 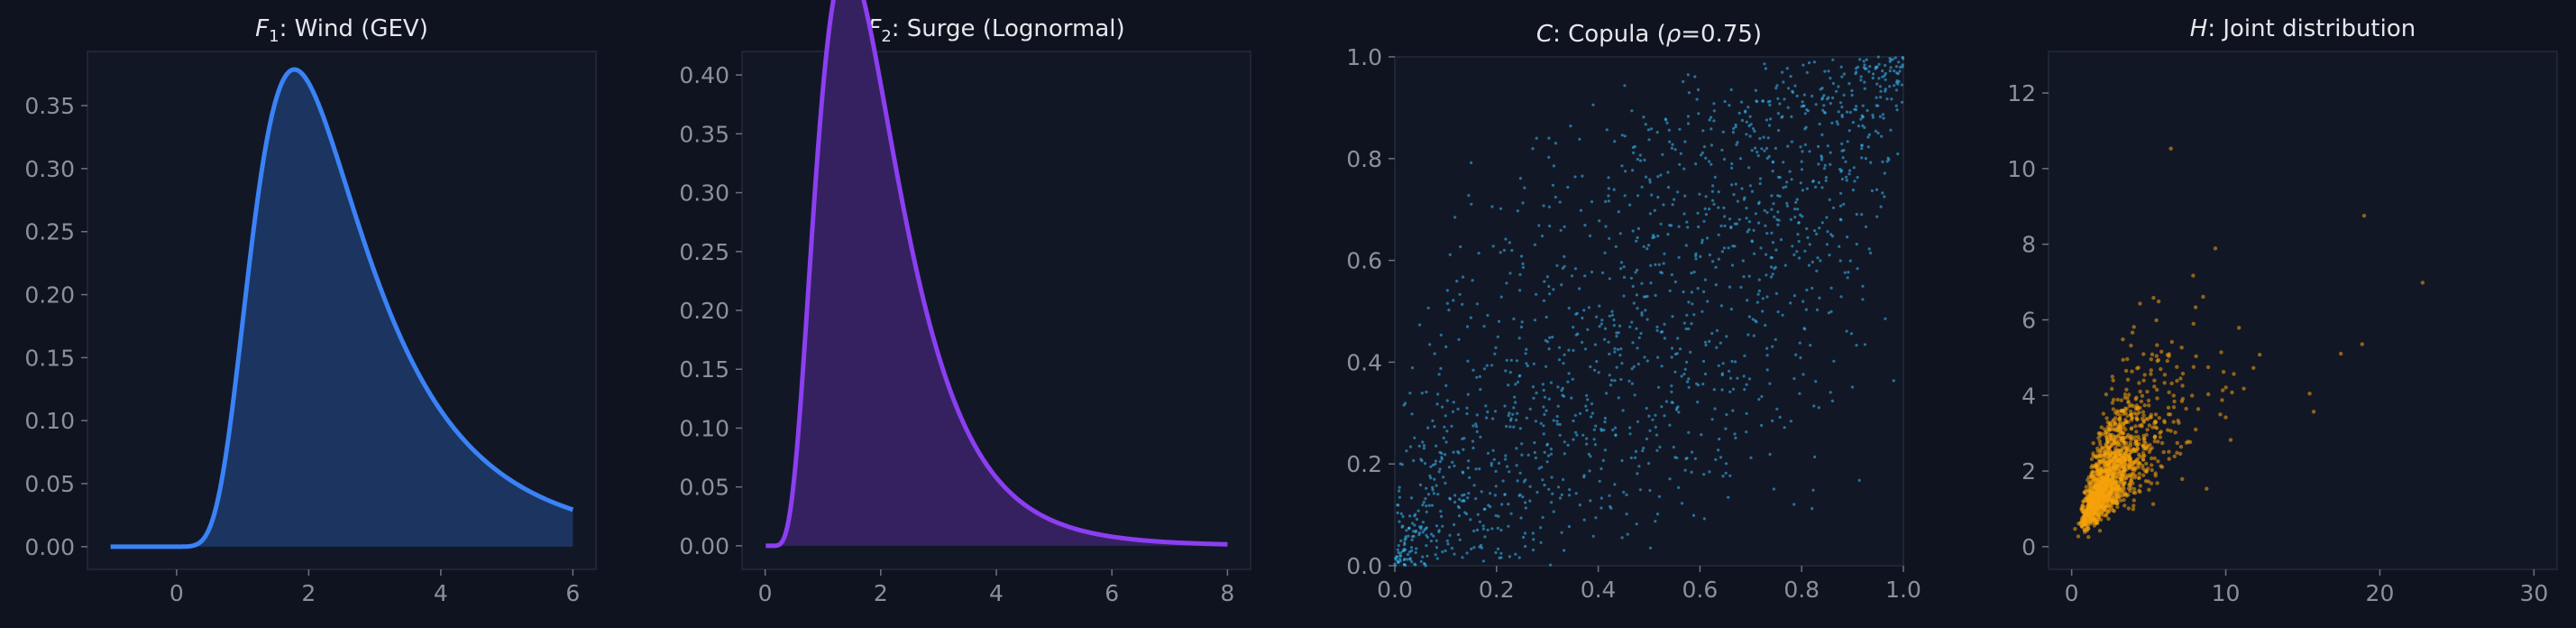 I want to click on wind-pdf-line, so click(x=342, y=308).